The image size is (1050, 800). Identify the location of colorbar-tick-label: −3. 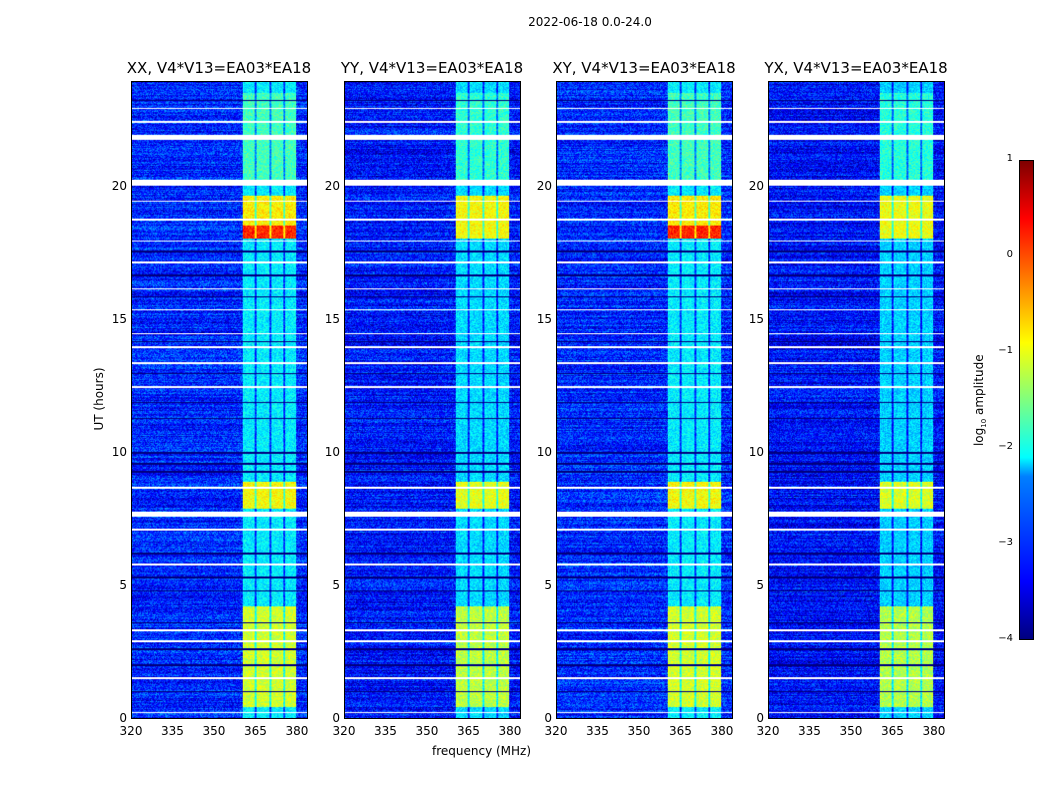
(1005, 542).